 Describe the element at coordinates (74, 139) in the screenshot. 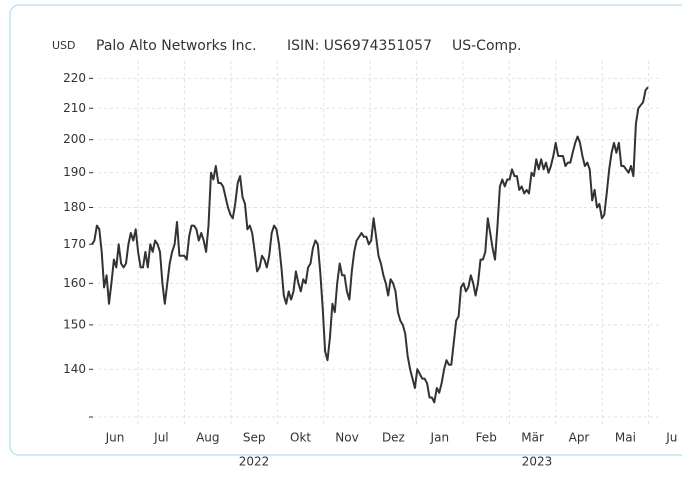

I see `y-tick-label: 200` at that location.